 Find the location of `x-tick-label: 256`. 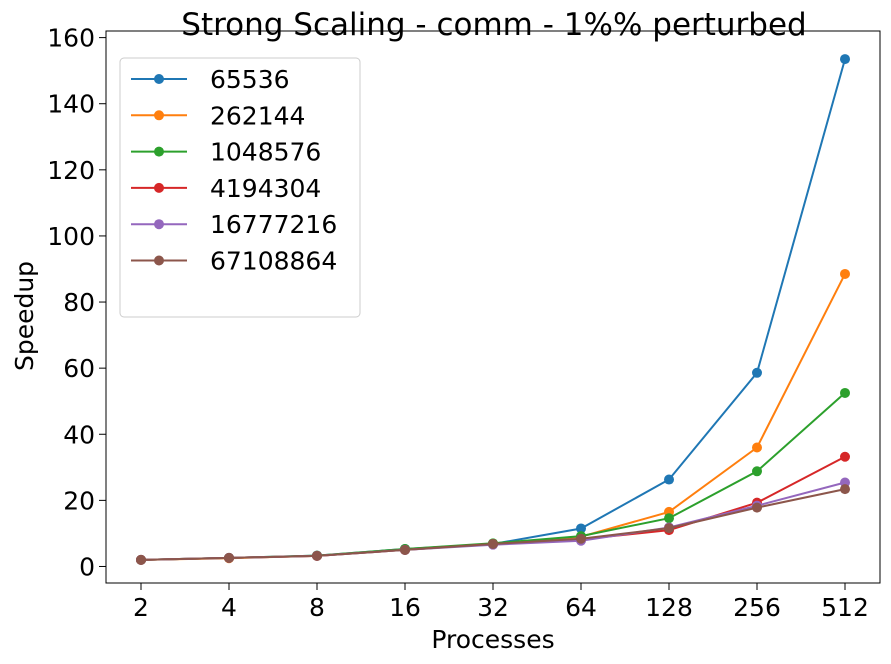

x-tick-label: 256 is located at coordinates (757, 607).